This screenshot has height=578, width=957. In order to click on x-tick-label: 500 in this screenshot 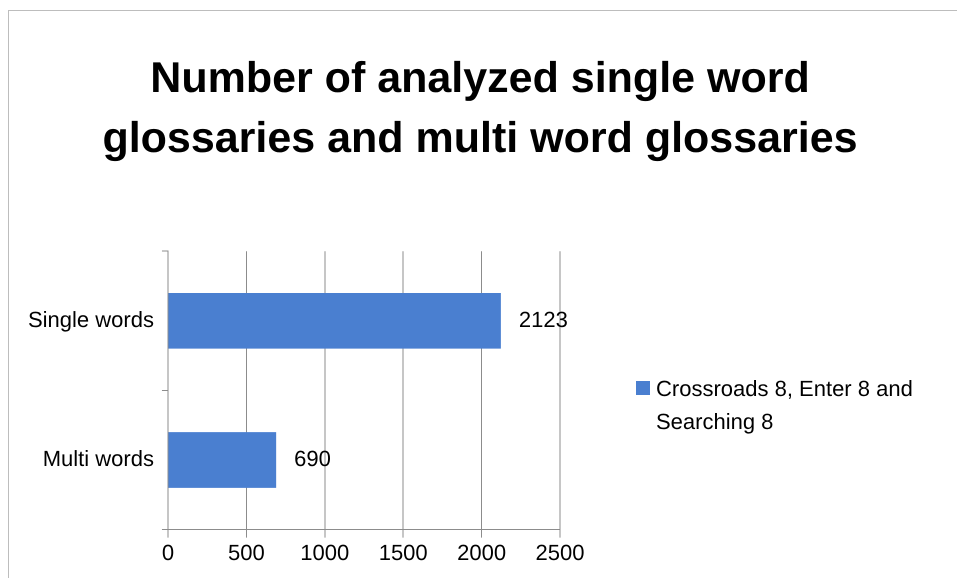, I will do `click(246, 552)`.